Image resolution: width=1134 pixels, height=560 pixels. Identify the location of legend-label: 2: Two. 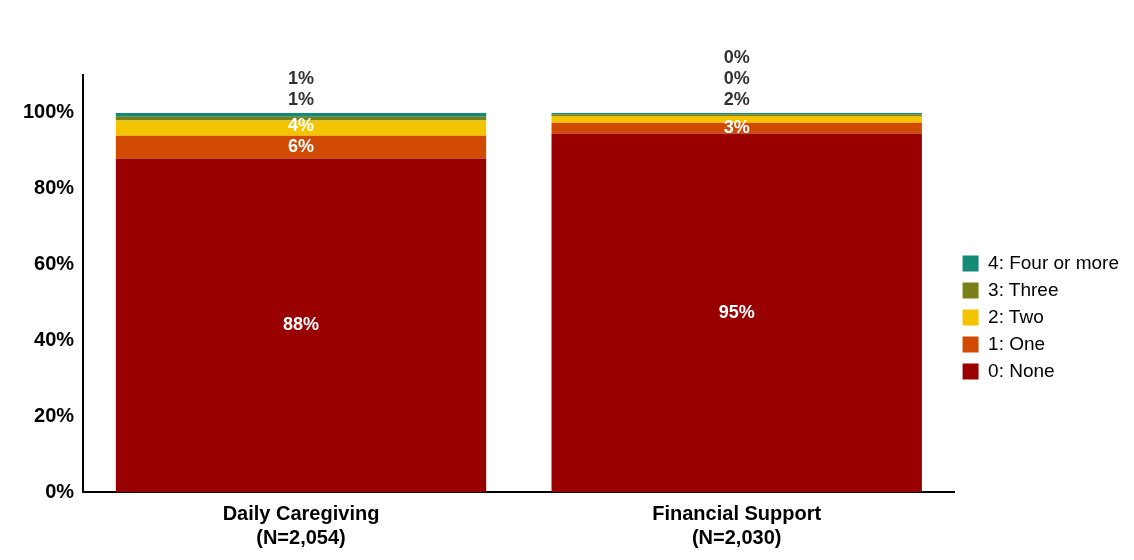
(1016, 316).